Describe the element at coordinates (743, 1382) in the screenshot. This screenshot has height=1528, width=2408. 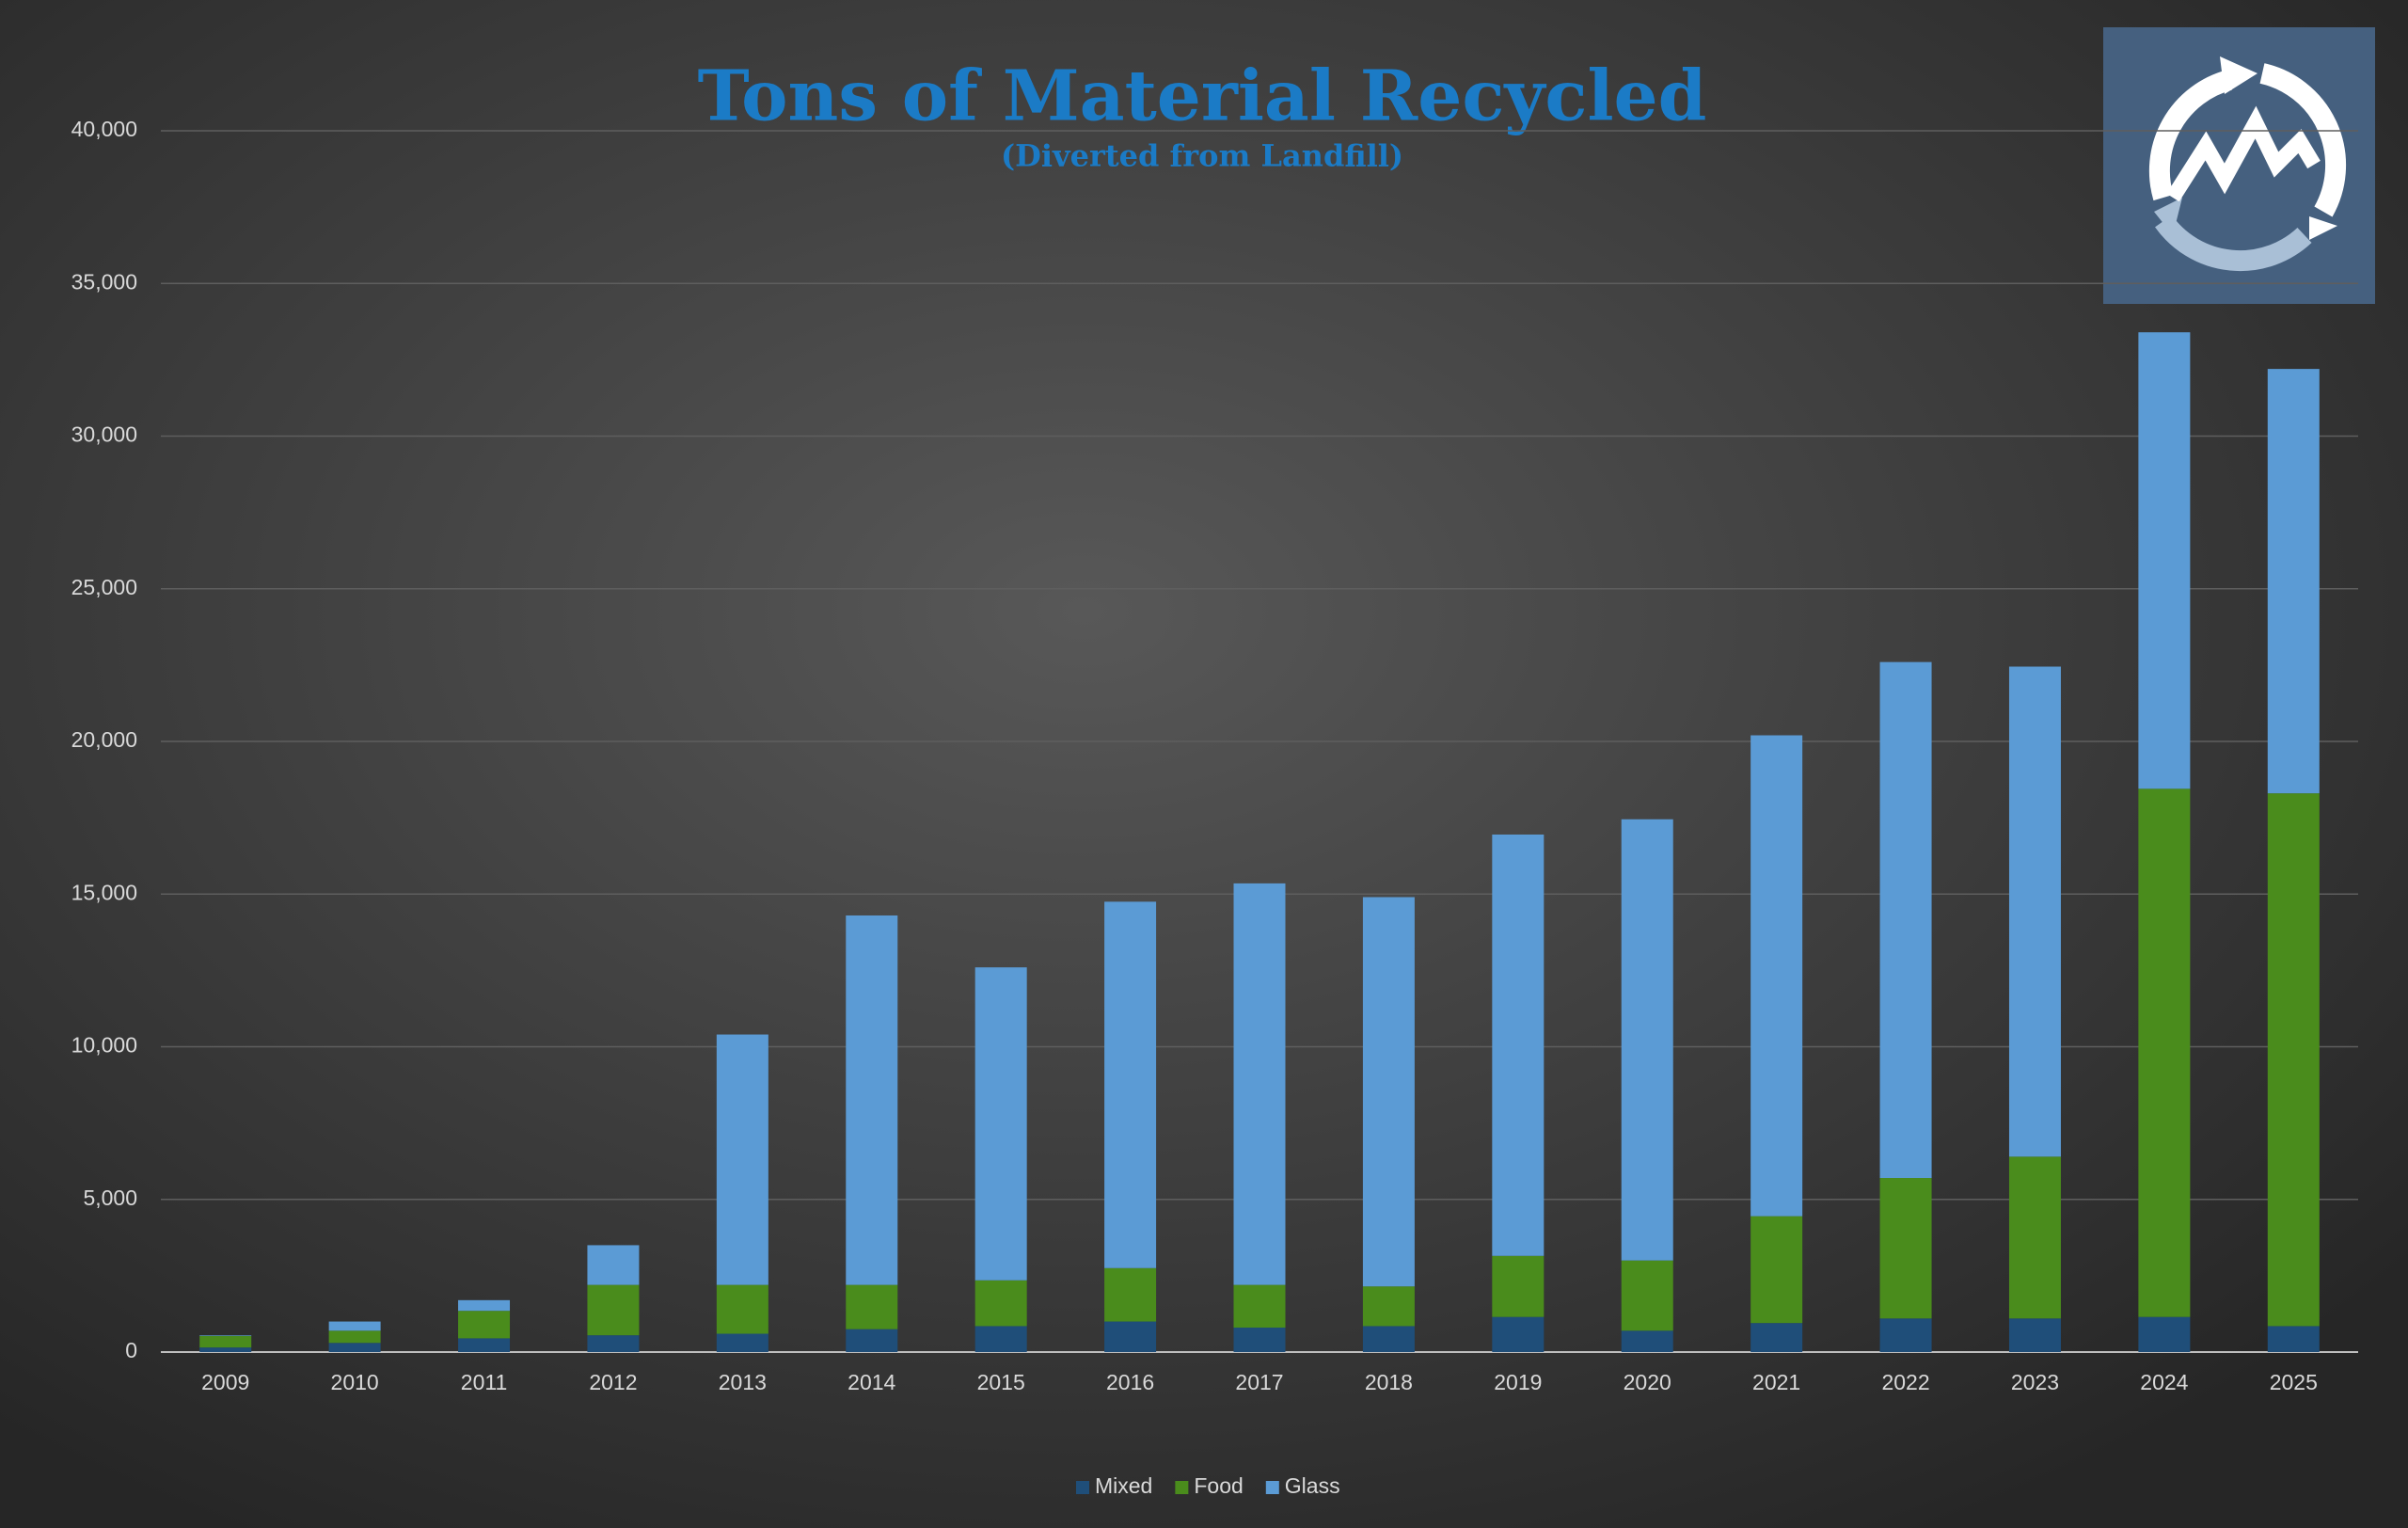
I see `x-tick-label: 2013` at that location.